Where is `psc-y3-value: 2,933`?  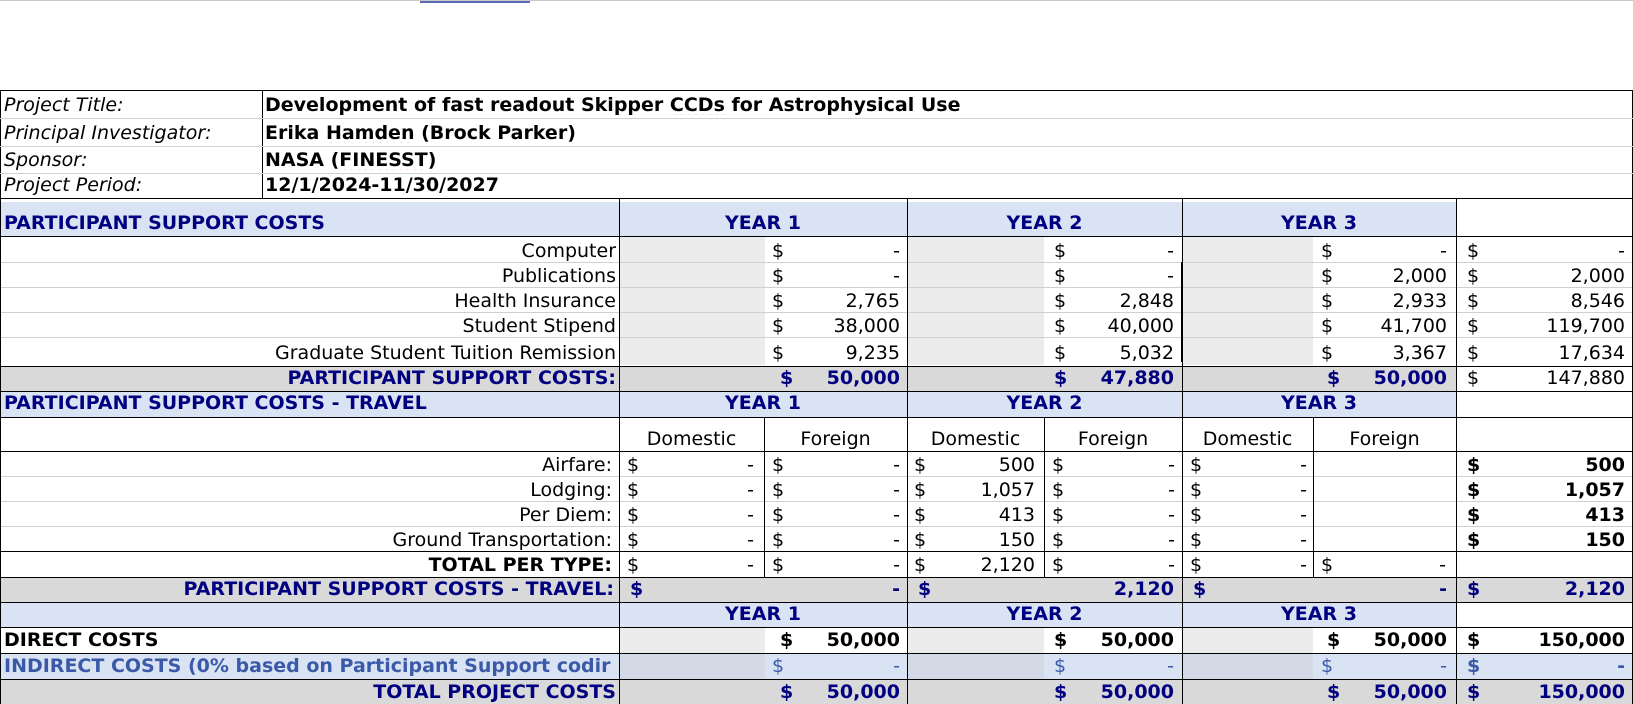 psc-y3-value: 2,933 is located at coordinates (1419, 301).